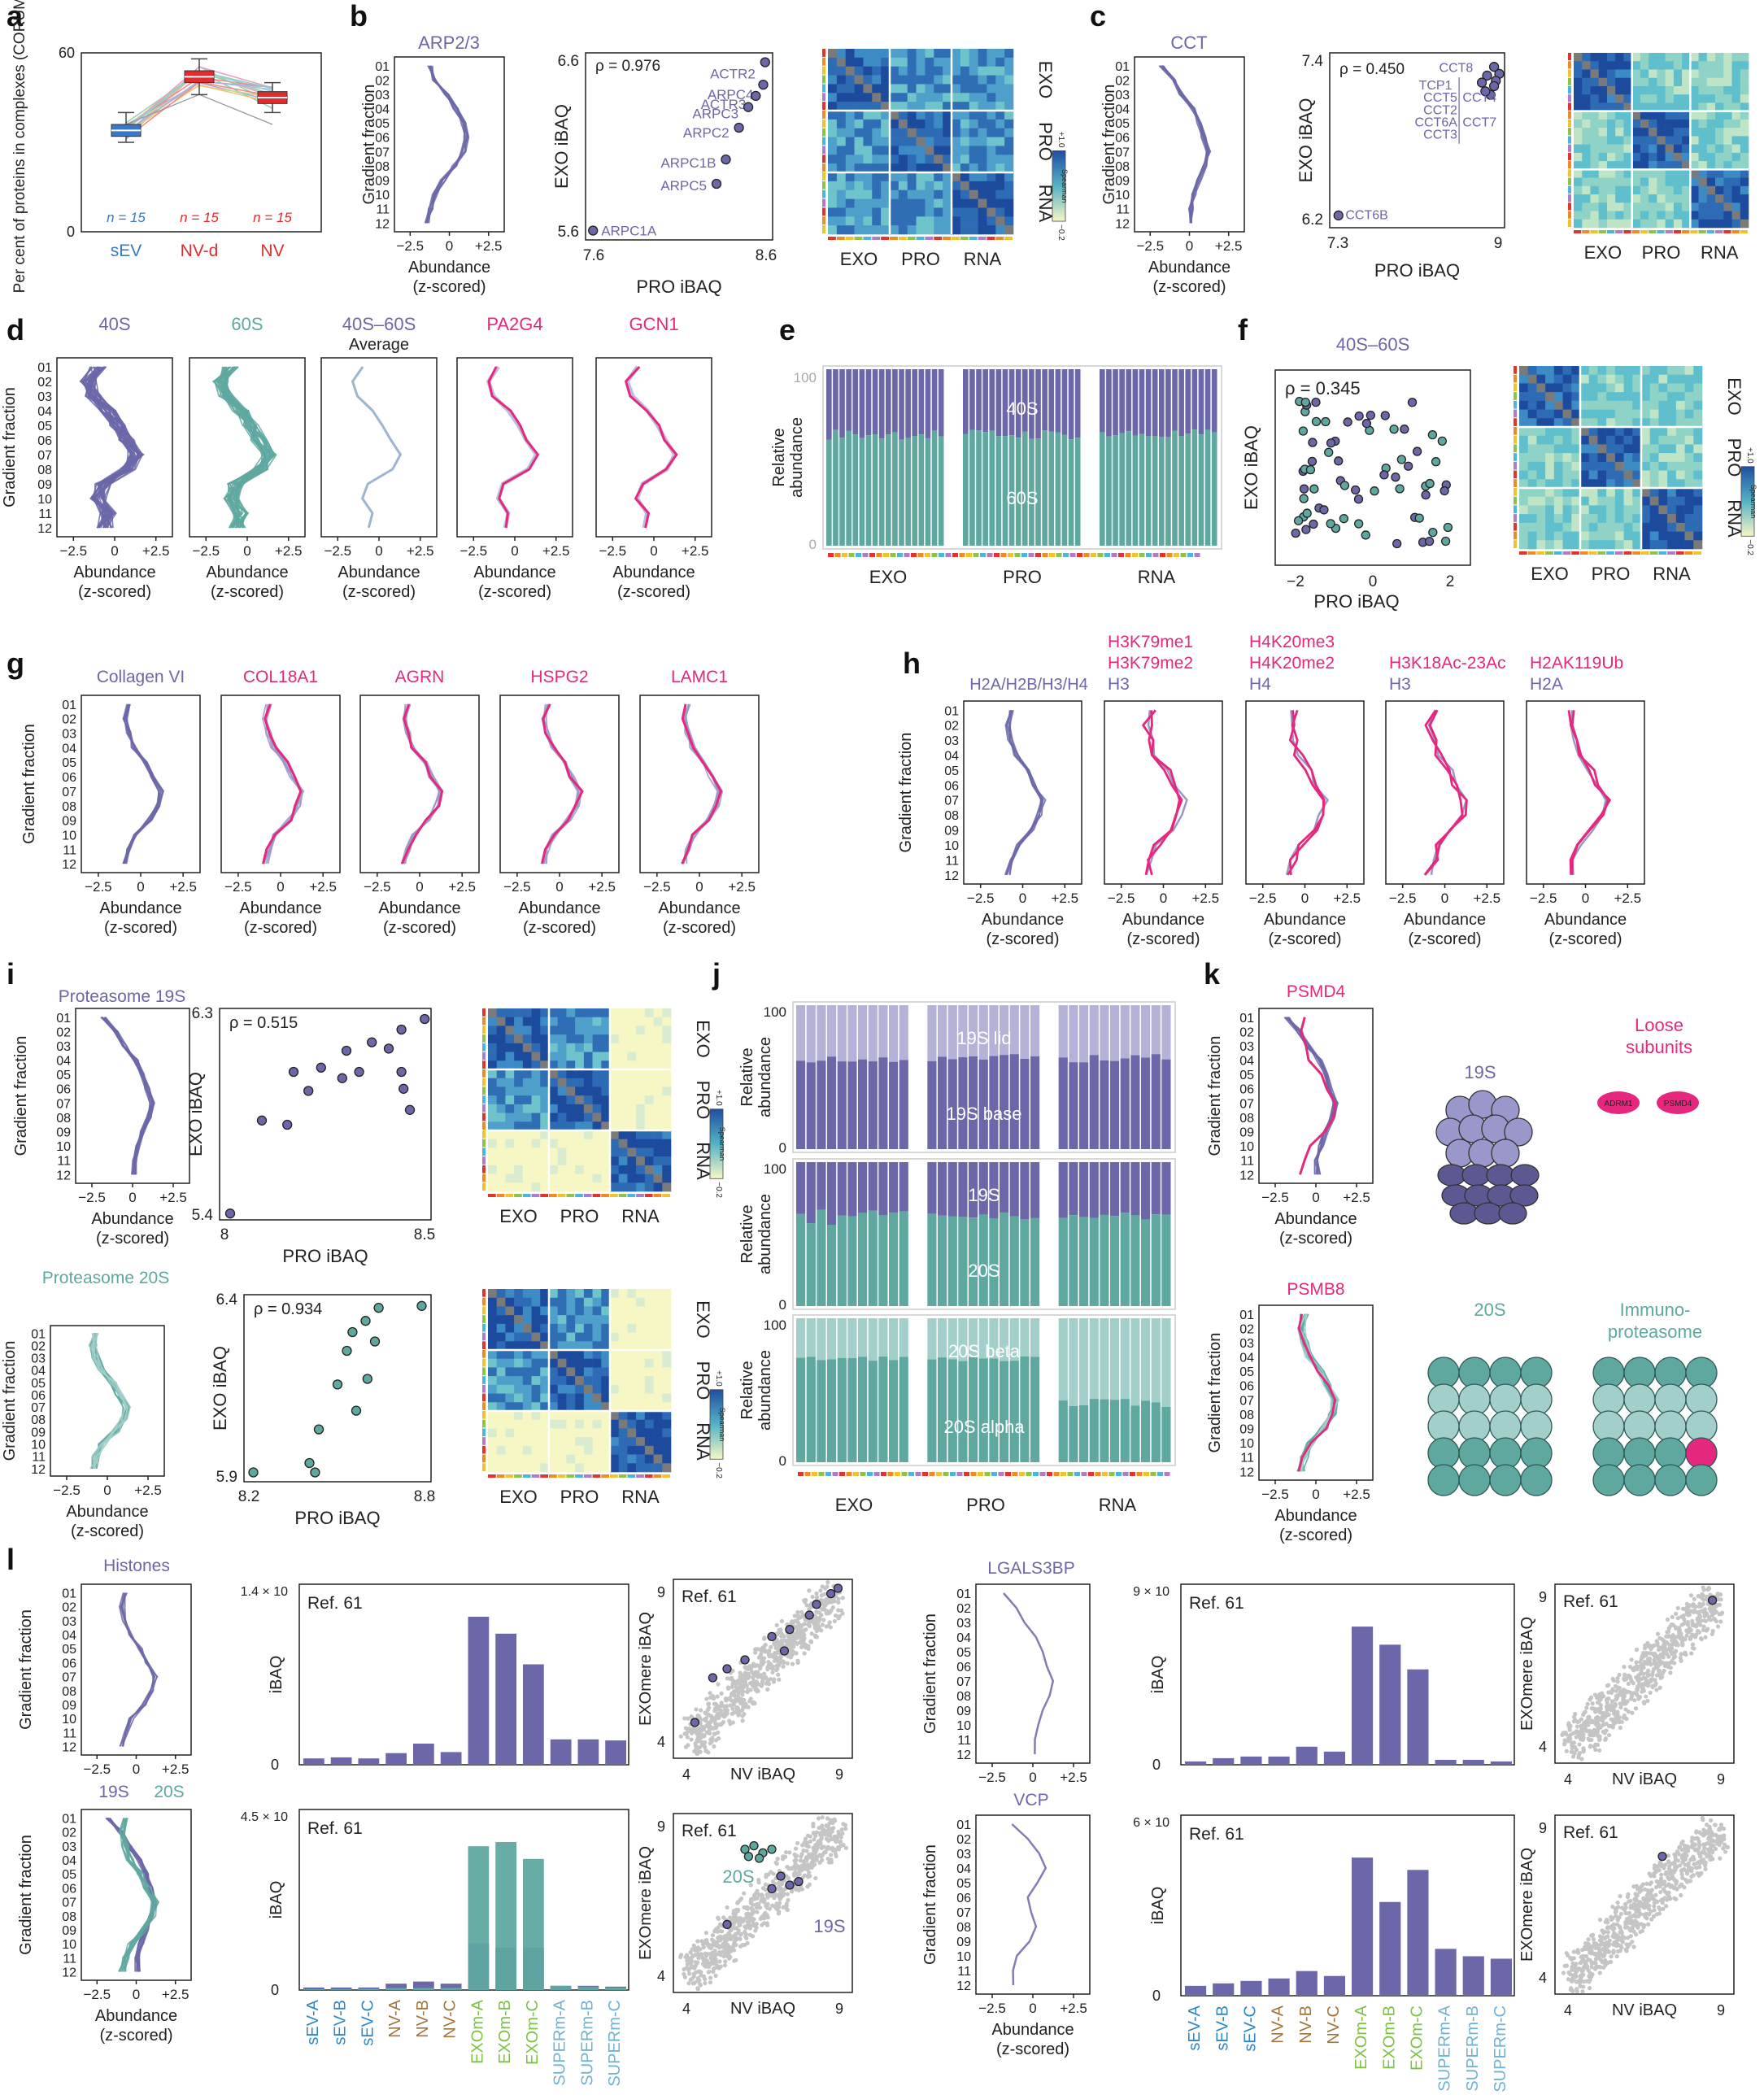 The width and height of the screenshot is (1764, 2099). What do you see at coordinates (1118, 1505) in the screenshot?
I see `block-label: RNA` at bounding box center [1118, 1505].